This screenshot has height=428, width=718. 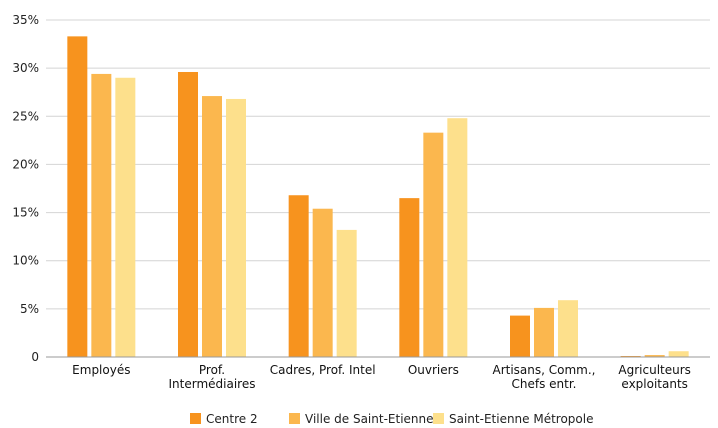 What do you see at coordinates (232, 419) in the screenshot?
I see `legend-label: Centre 2` at bounding box center [232, 419].